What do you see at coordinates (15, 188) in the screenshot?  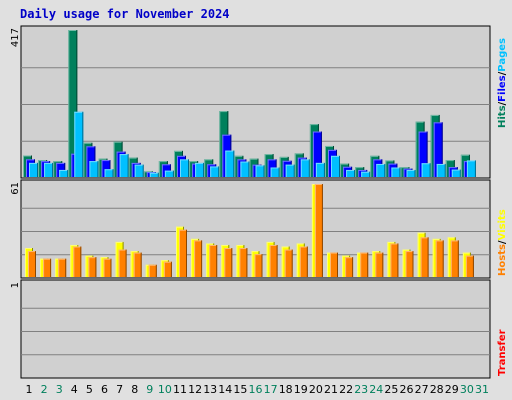 I see `y-max-label: 61` at bounding box center [15, 188].